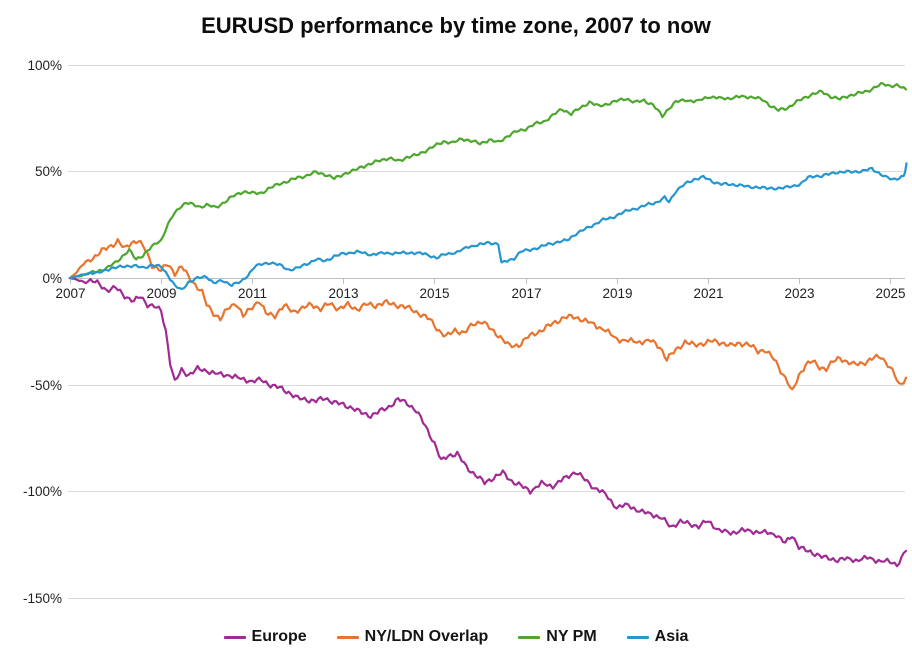  Describe the element at coordinates (671, 636) in the screenshot. I see `legend-label-asia: Asia` at that location.